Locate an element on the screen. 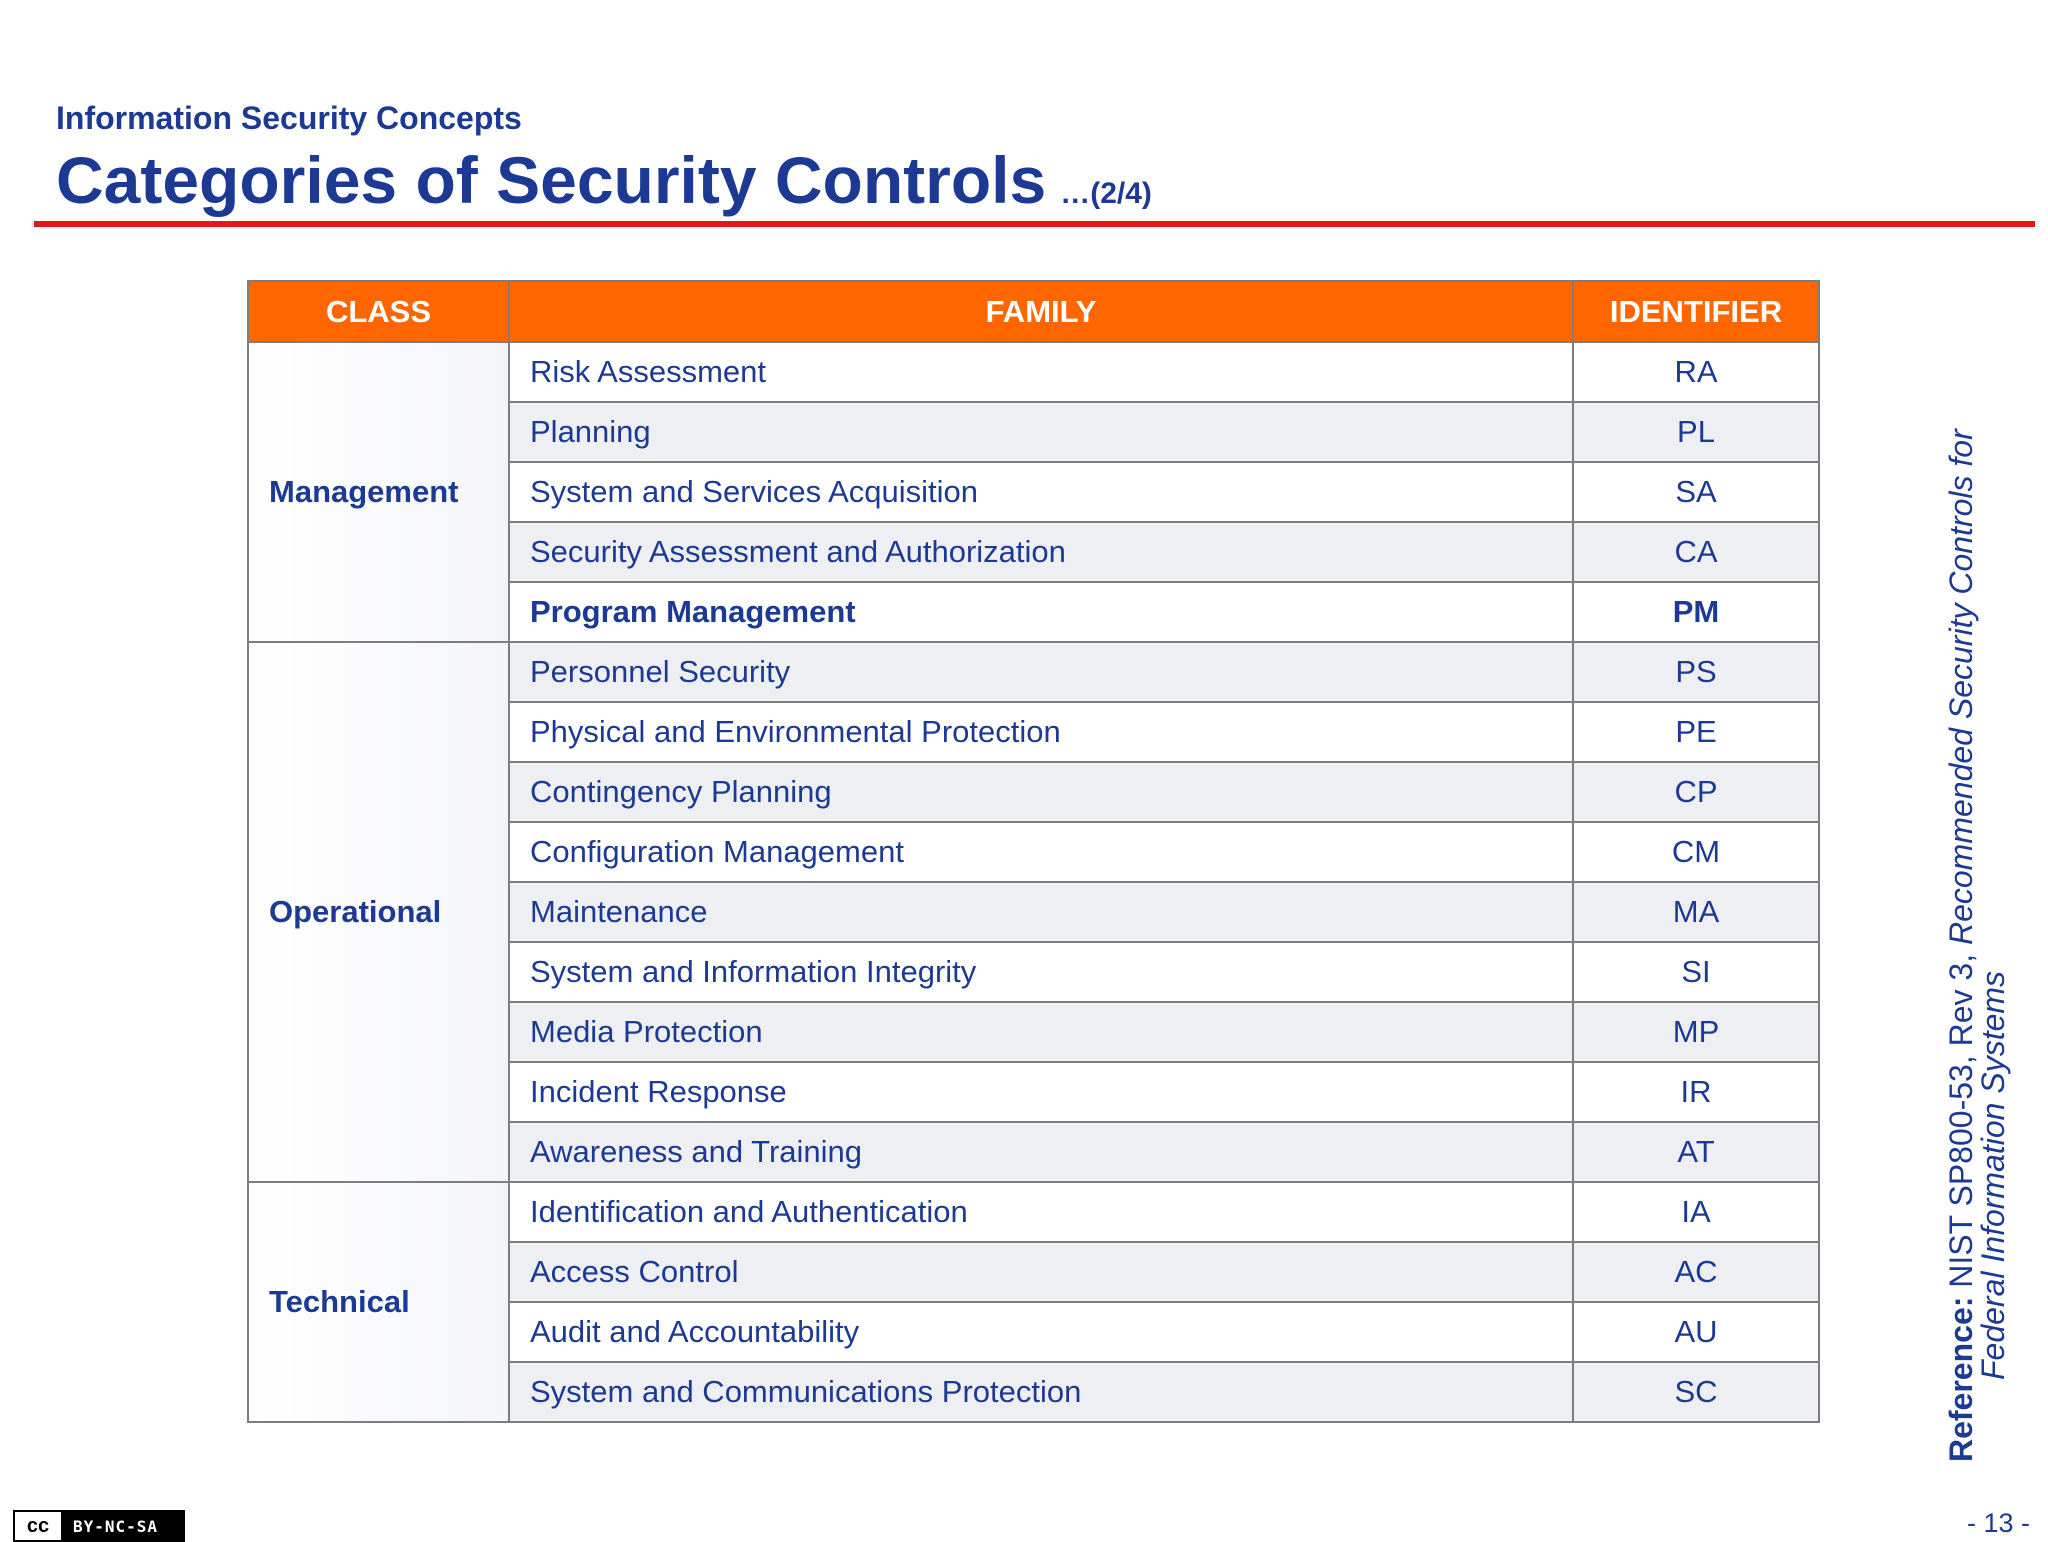 Image resolution: width=2048 pixels, height=1542 pixels. class-cell: Management is located at coordinates (378, 492).